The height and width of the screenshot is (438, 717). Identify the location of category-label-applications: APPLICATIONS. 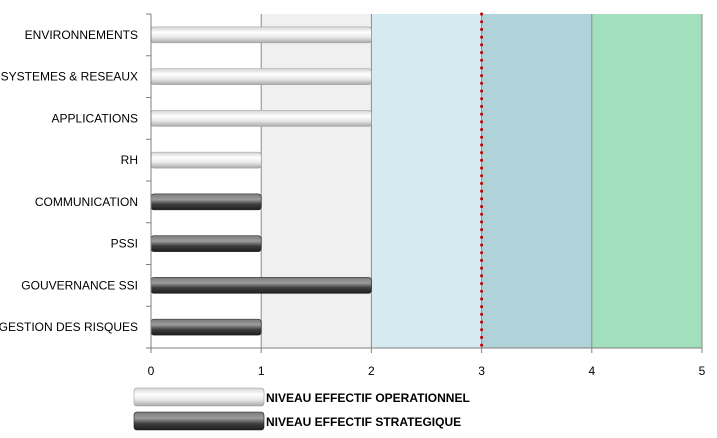
(95, 118).